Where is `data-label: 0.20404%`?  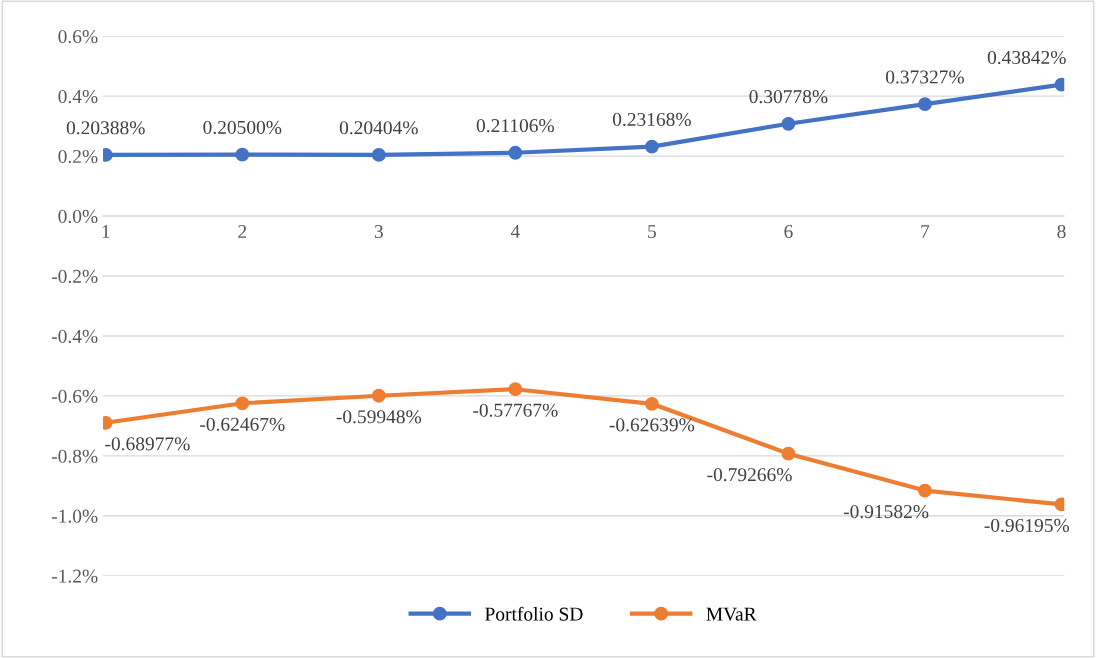 data-label: 0.20404% is located at coordinates (378, 128).